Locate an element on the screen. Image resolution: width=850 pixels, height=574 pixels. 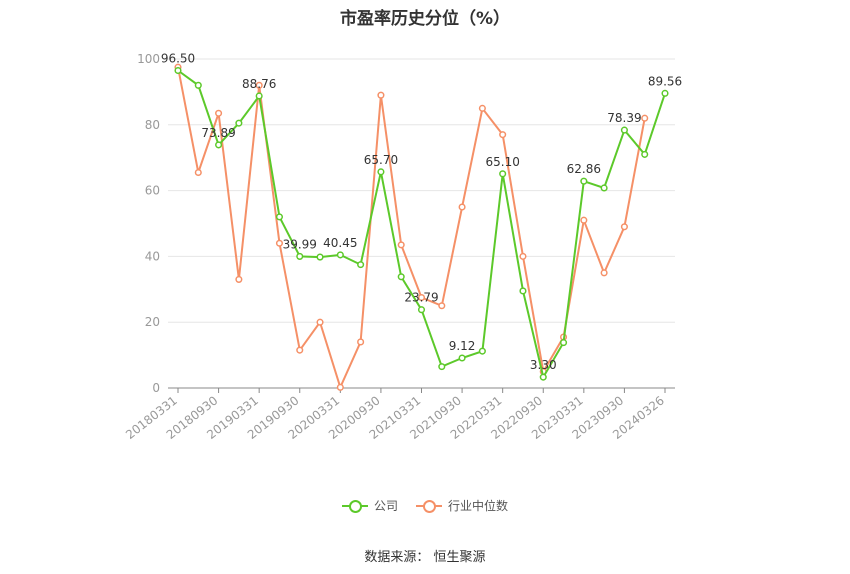
data-label: 78.39 is located at coordinates (624, 118).